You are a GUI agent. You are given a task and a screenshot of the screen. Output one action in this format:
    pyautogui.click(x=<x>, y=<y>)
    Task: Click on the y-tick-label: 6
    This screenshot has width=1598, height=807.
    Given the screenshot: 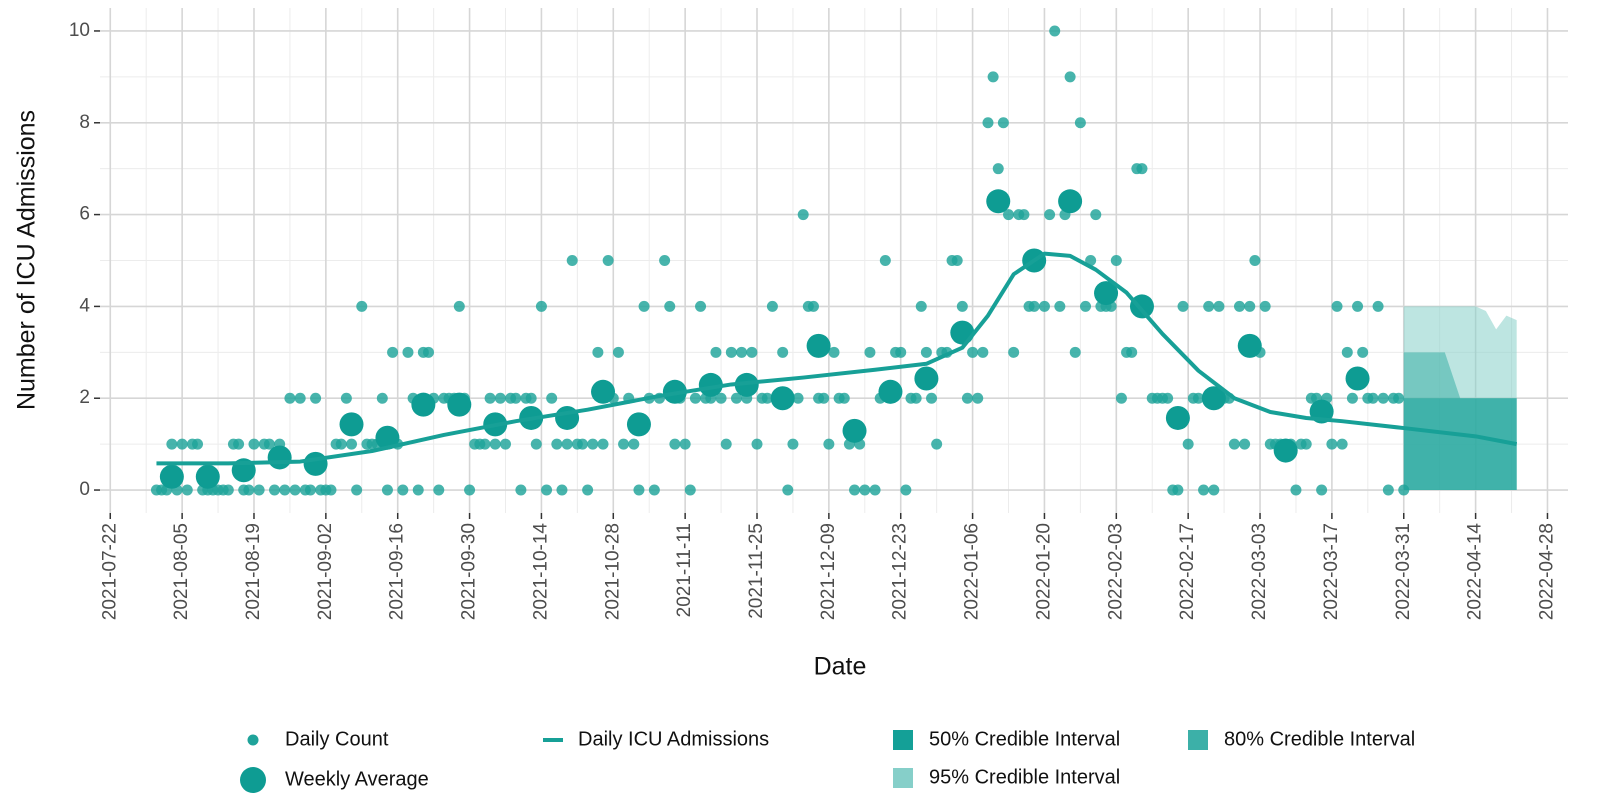 What is the action you would take?
    pyautogui.click(x=84, y=214)
    